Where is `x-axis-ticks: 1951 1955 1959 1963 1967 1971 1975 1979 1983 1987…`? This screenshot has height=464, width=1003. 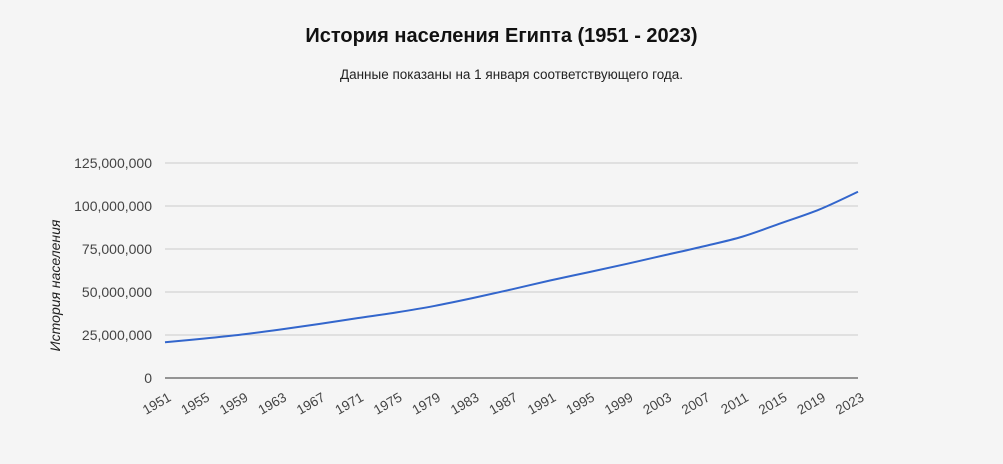 x-axis-ticks: 1951 1955 1959 1963 1967 1971 1975 1979 1983 1987… is located at coordinates (503, 404).